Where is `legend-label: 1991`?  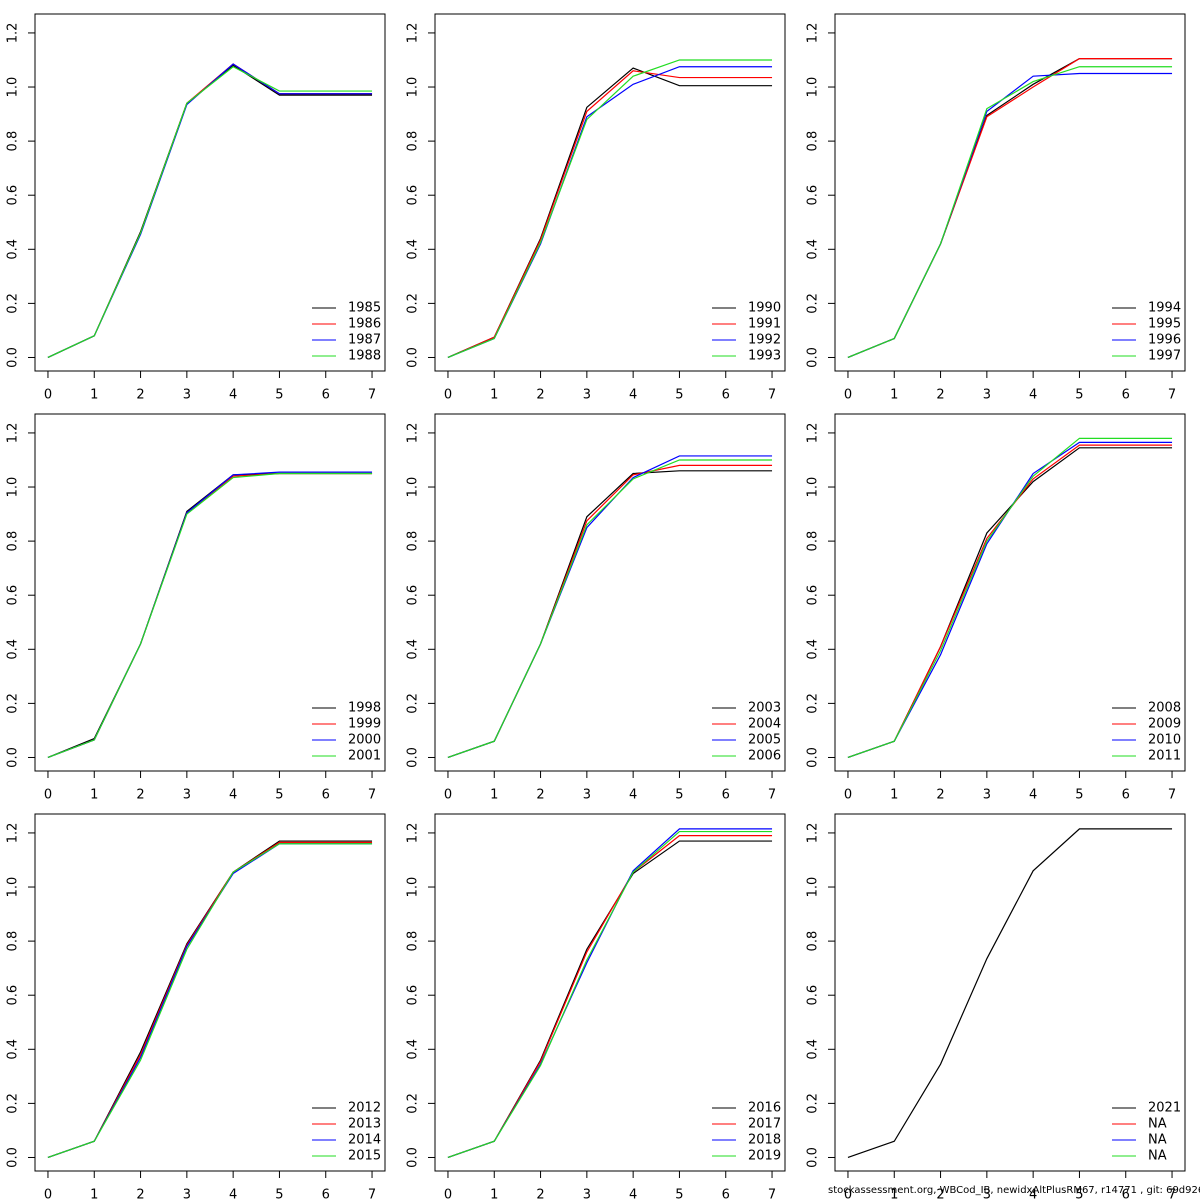
legend-label: 1991 is located at coordinates (764, 324).